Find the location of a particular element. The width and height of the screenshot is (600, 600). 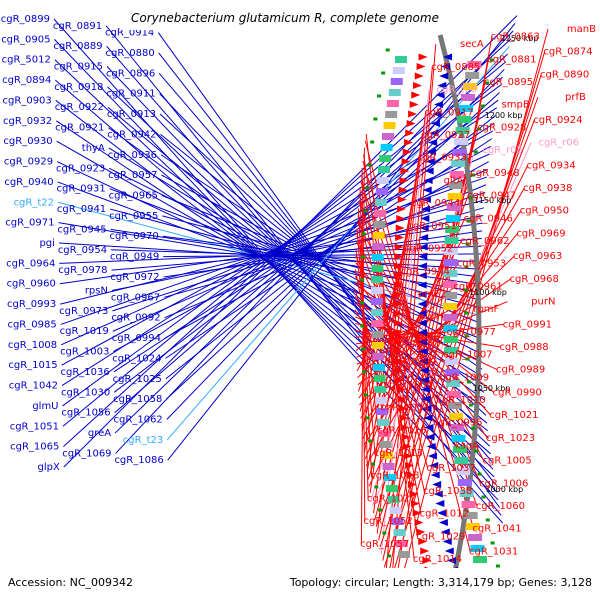

gene-label: rpmE2 is located at coordinates (430, 294).